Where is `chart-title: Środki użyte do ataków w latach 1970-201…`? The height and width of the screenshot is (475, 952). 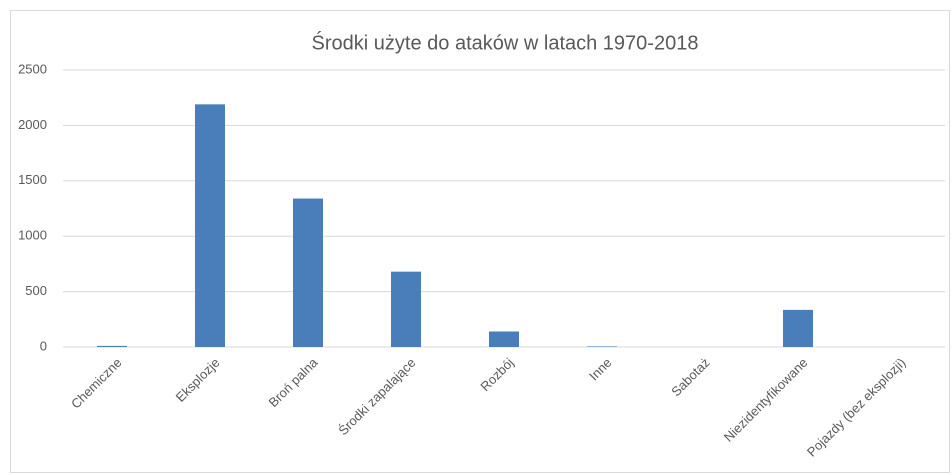
chart-title: Środki użyte do ataków w latach 1970-201… is located at coordinates (505, 42).